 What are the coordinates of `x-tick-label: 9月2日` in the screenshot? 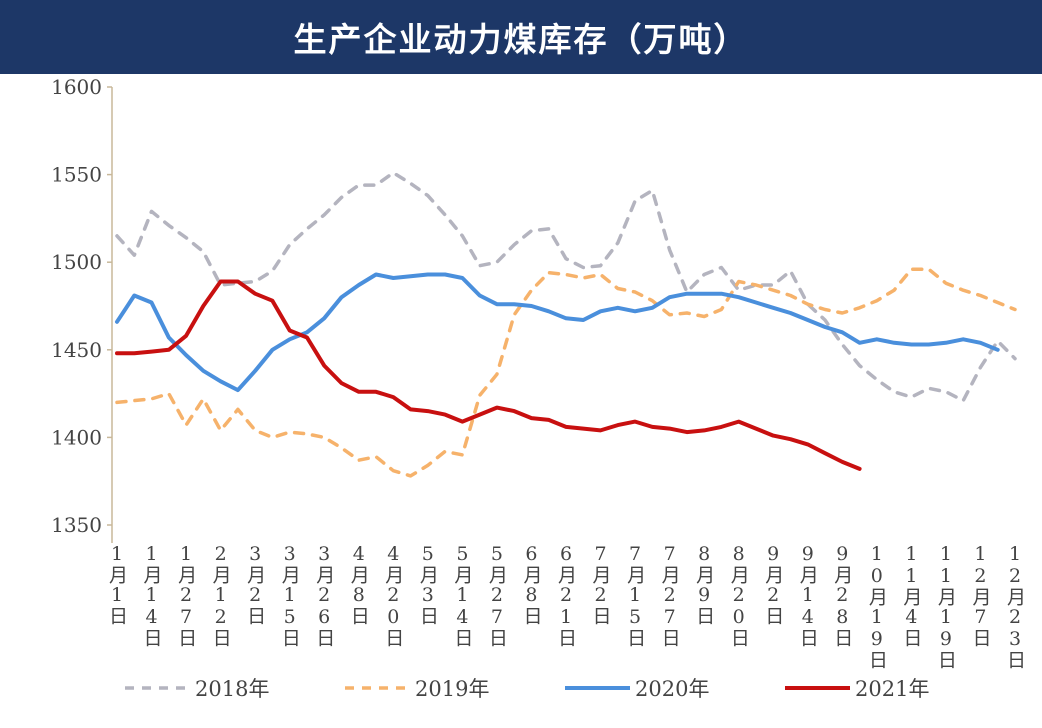 It's located at (773, 584).